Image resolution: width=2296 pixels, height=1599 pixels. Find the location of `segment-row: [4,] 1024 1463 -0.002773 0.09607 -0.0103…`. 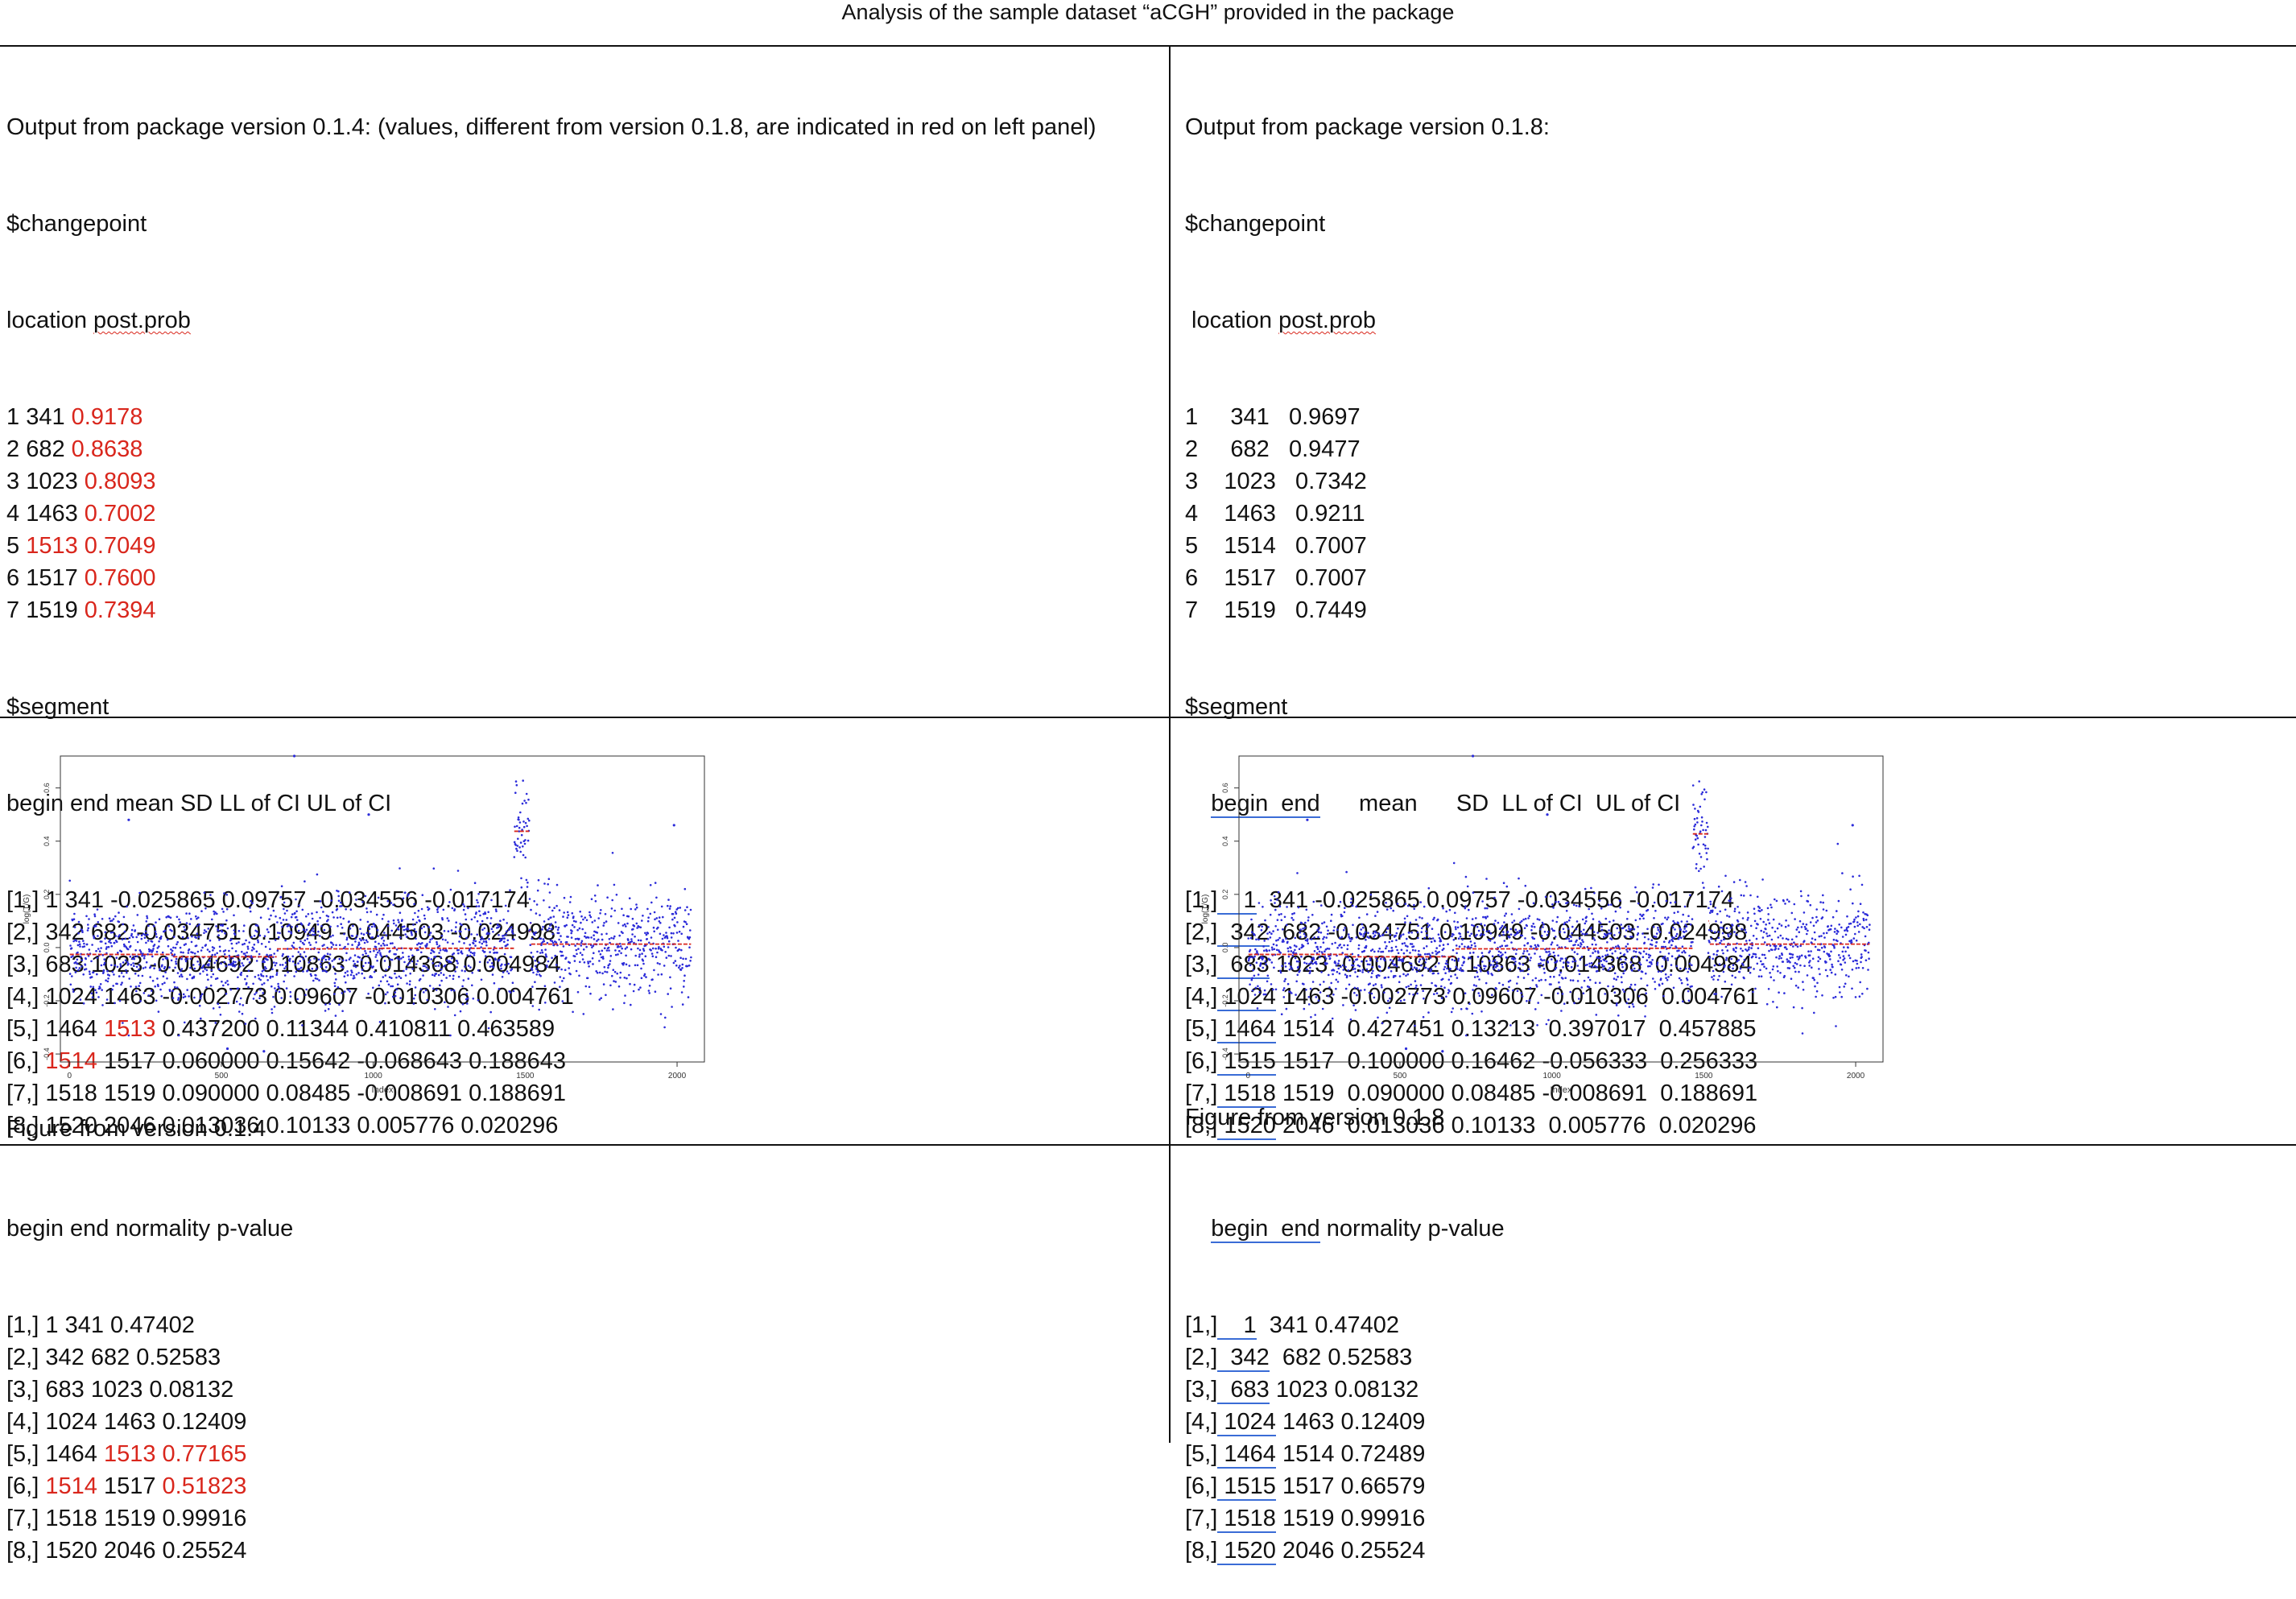

segment-row: [4,] 1024 1463 -0.002773 0.09607 -0.0103… is located at coordinates (551, 997).